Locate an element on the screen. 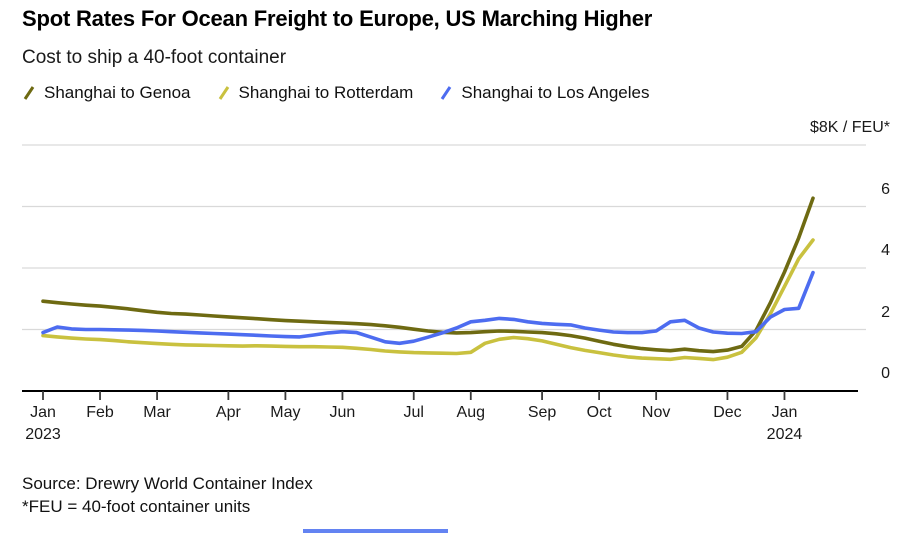 This screenshot has height=533, width=897. x-axis-year-label: 2023 is located at coordinates (43, 434).